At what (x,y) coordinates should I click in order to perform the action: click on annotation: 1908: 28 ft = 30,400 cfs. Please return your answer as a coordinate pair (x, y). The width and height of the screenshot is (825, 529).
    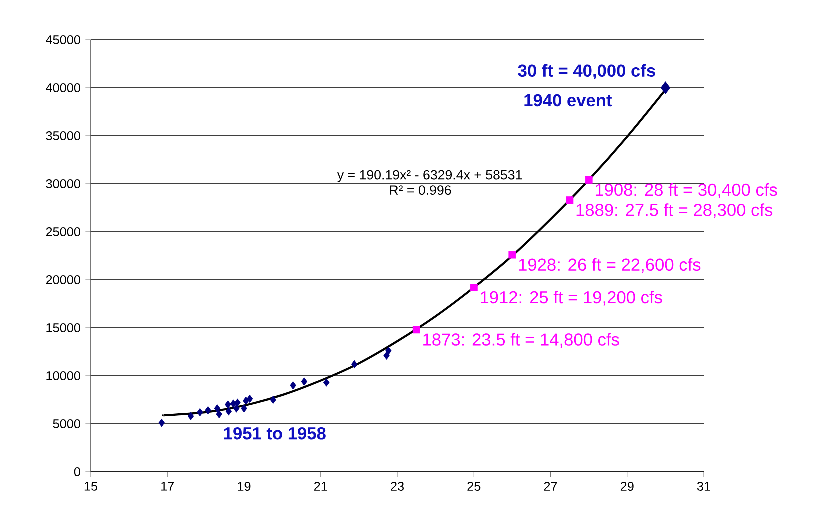
    Looking at the image, I should click on (687, 190).